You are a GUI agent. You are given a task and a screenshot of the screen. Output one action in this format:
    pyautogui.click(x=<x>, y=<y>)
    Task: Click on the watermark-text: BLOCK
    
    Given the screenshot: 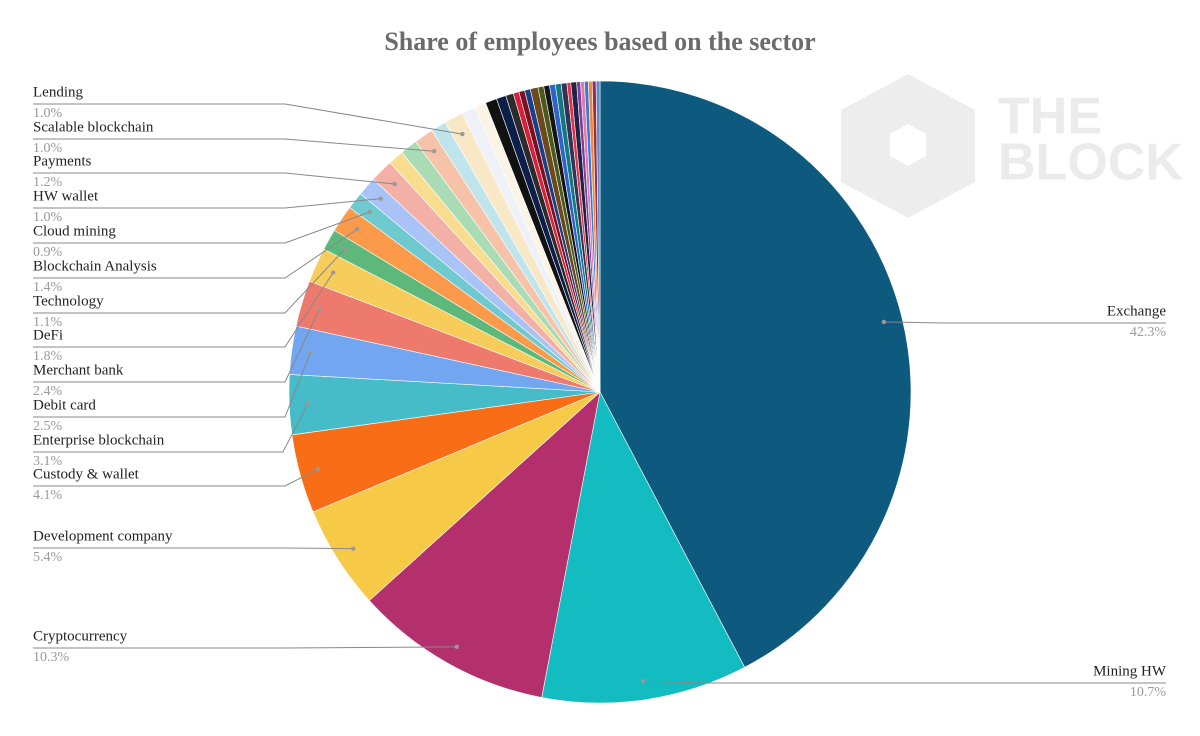 What is the action you would take?
    pyautogui.click(x=1090, y=163)
    